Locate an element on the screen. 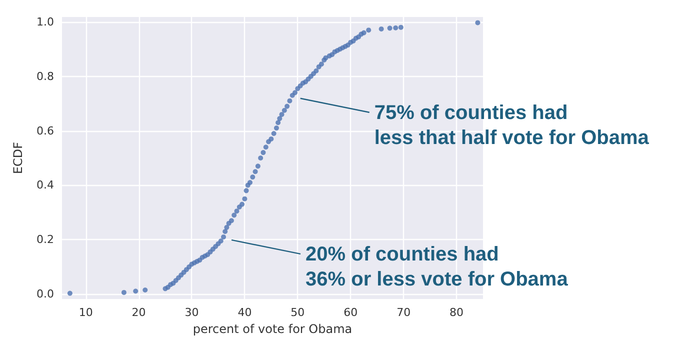  x-tick-label: 50 is located at coordinates (297, 312).